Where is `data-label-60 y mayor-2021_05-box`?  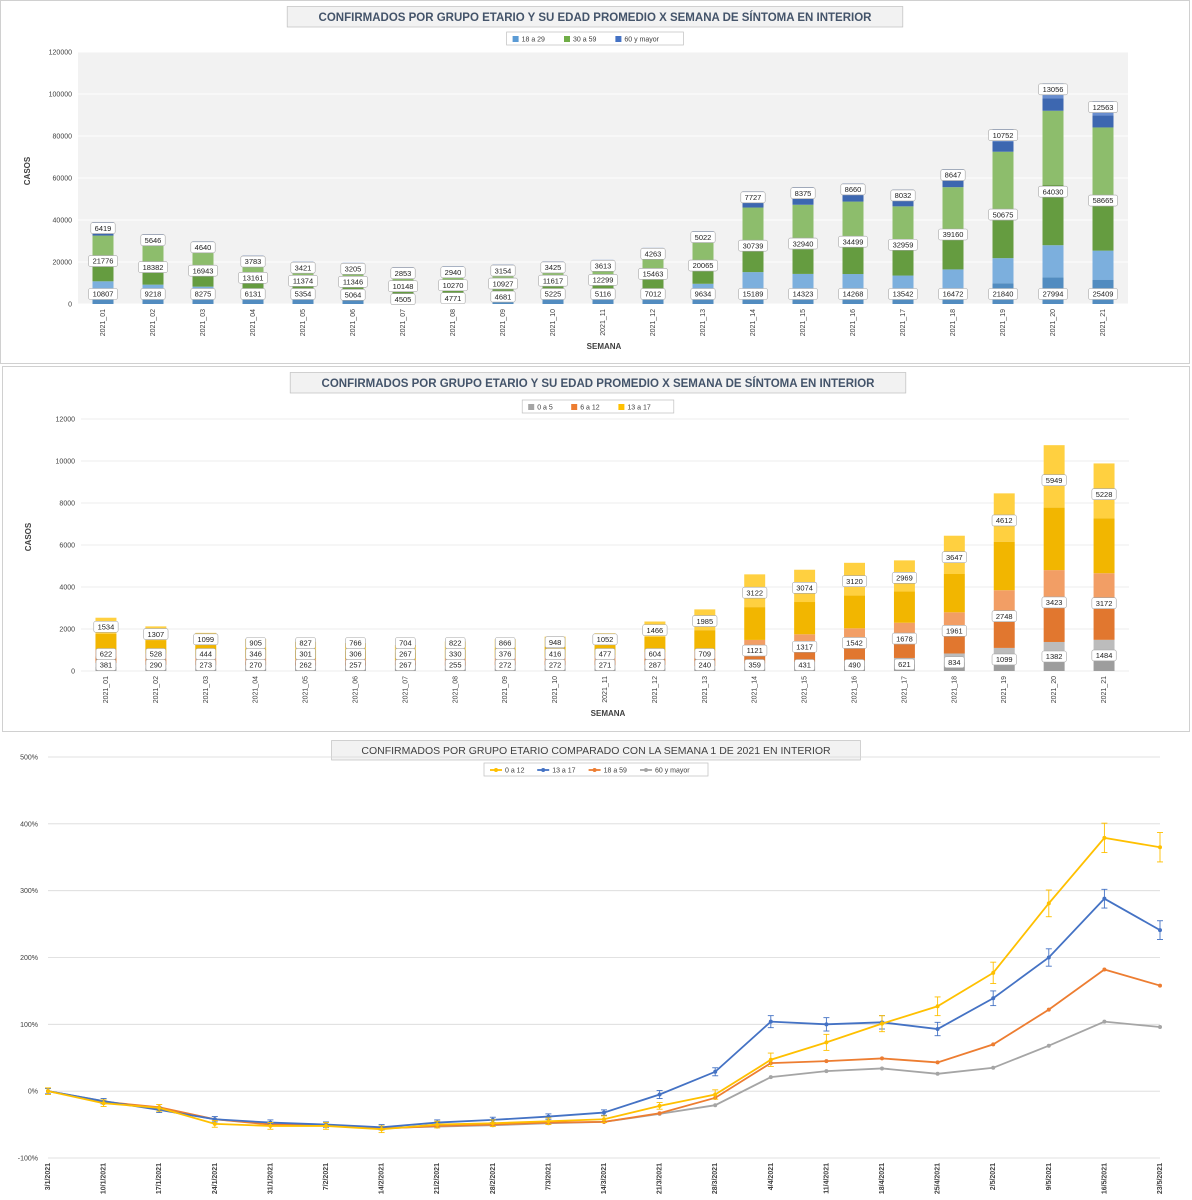
data-label-60 y mayor-2021_05-box is located at coordinates (303, 267).